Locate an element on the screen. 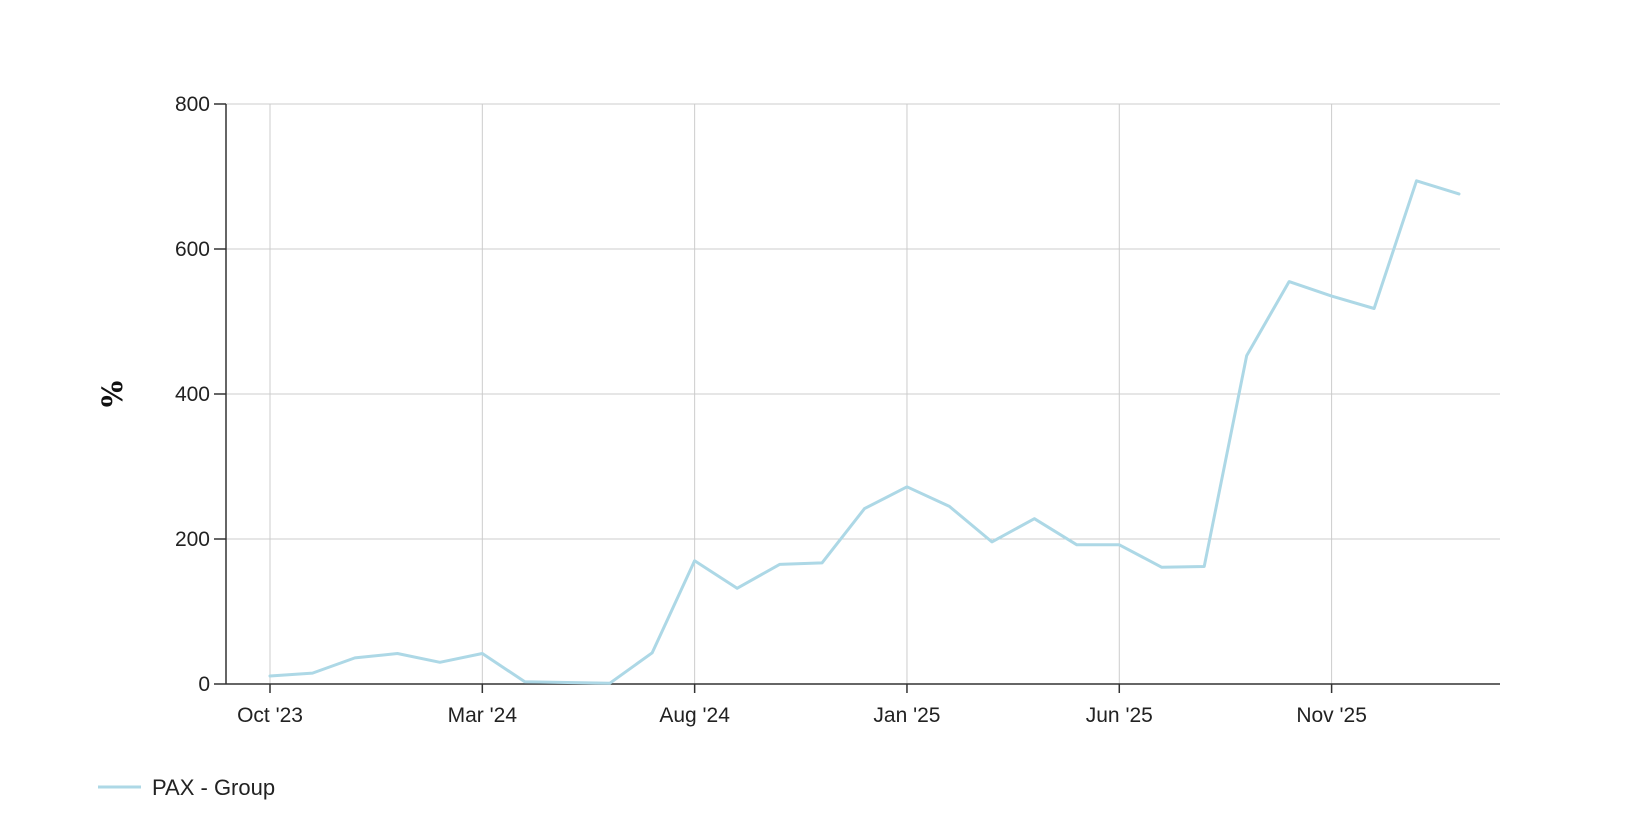 The image size is (1631, 830). y-axis-ticks: 0 200 400 600 800 is located at coordinates (200, 394).